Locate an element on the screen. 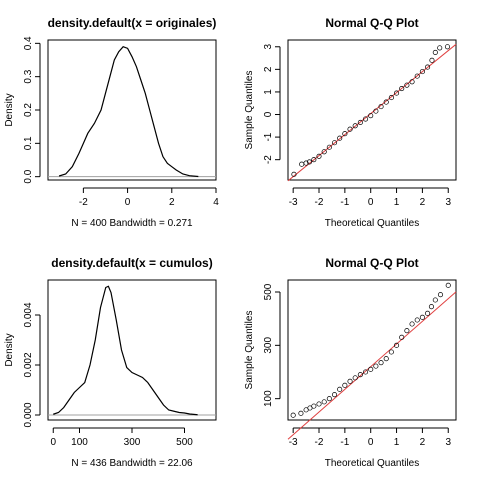  y-tick-label: 0.4 is located at coordinates (28, 43).